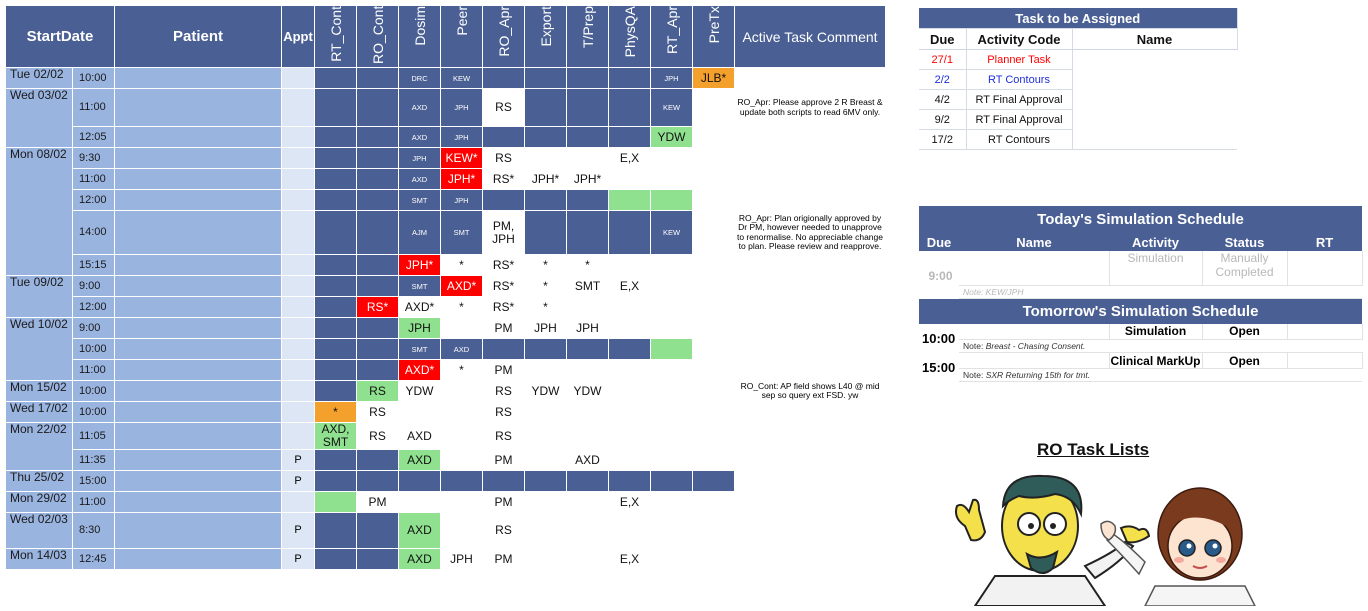 This screenshot has width=1368, height=611. I want to click on t-prep-task-cell: *, so click(587, 265).